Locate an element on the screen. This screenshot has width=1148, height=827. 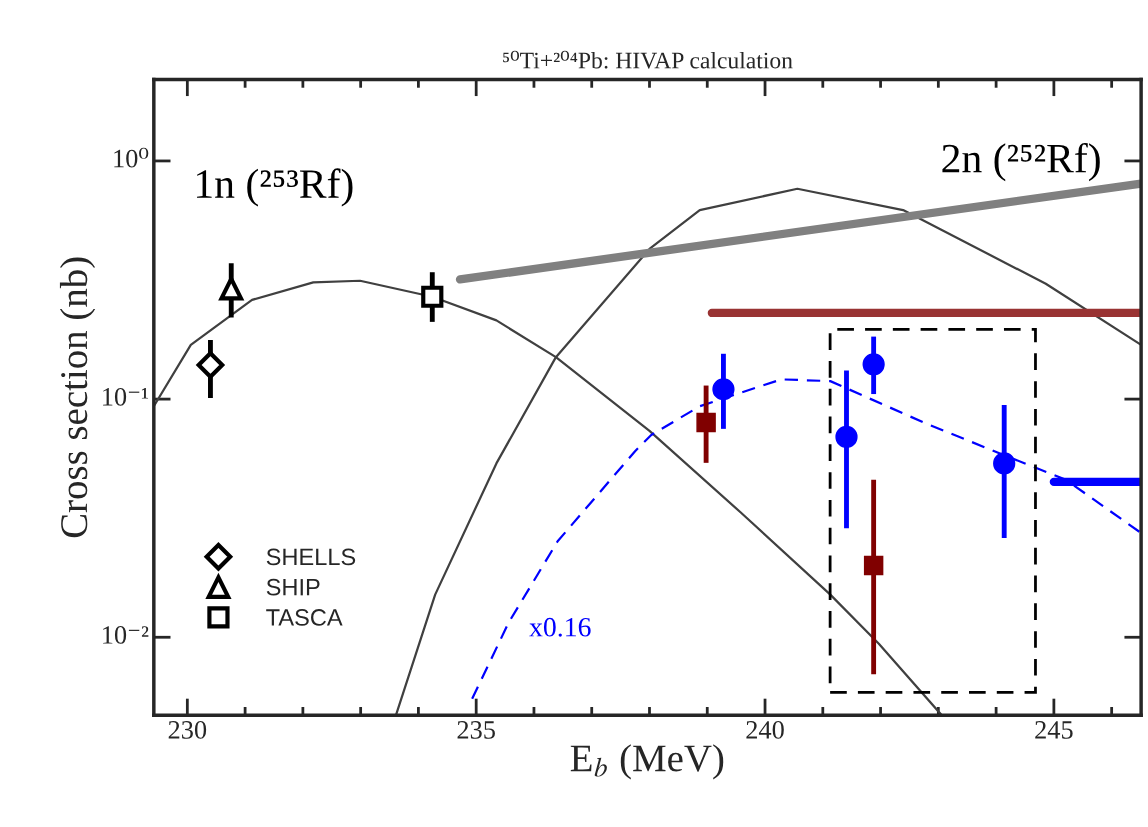
x-tick-label: 245 is located at coordinates (1054, 730).